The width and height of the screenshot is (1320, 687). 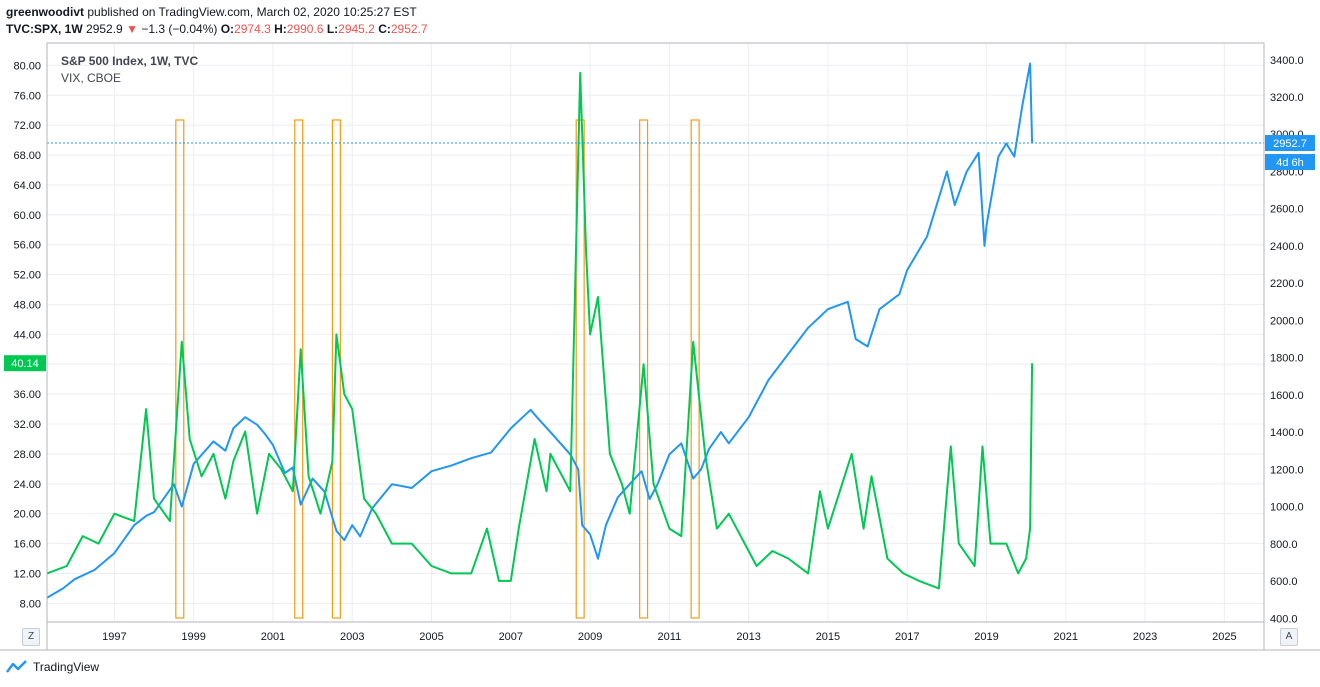 What do you see at coordinates (27, 96) in the screenshot?
I see `left-tick-label: 76.00` at bounding box center [27, 96].